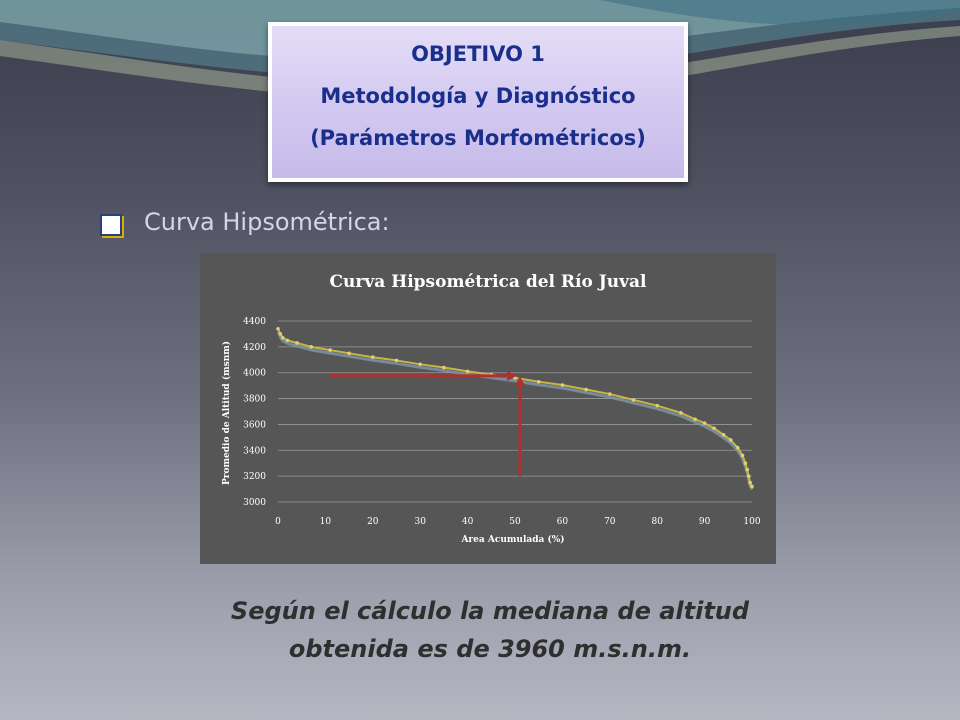  Describe the element at coordinates (478, 54) in the screenshot. I see `objective-heading: OBJETIVO 1` at that location.